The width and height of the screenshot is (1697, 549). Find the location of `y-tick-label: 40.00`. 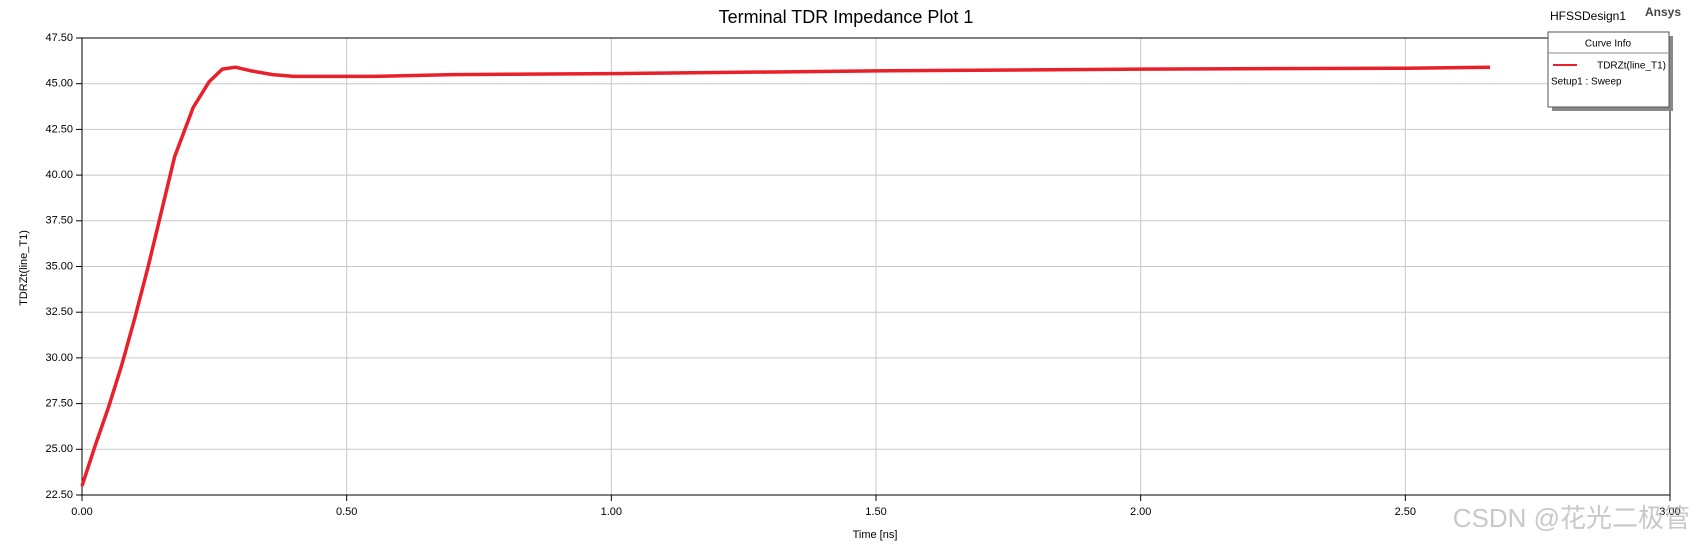

y-tick-label: 40.00 is located at coordinates (59, 175).